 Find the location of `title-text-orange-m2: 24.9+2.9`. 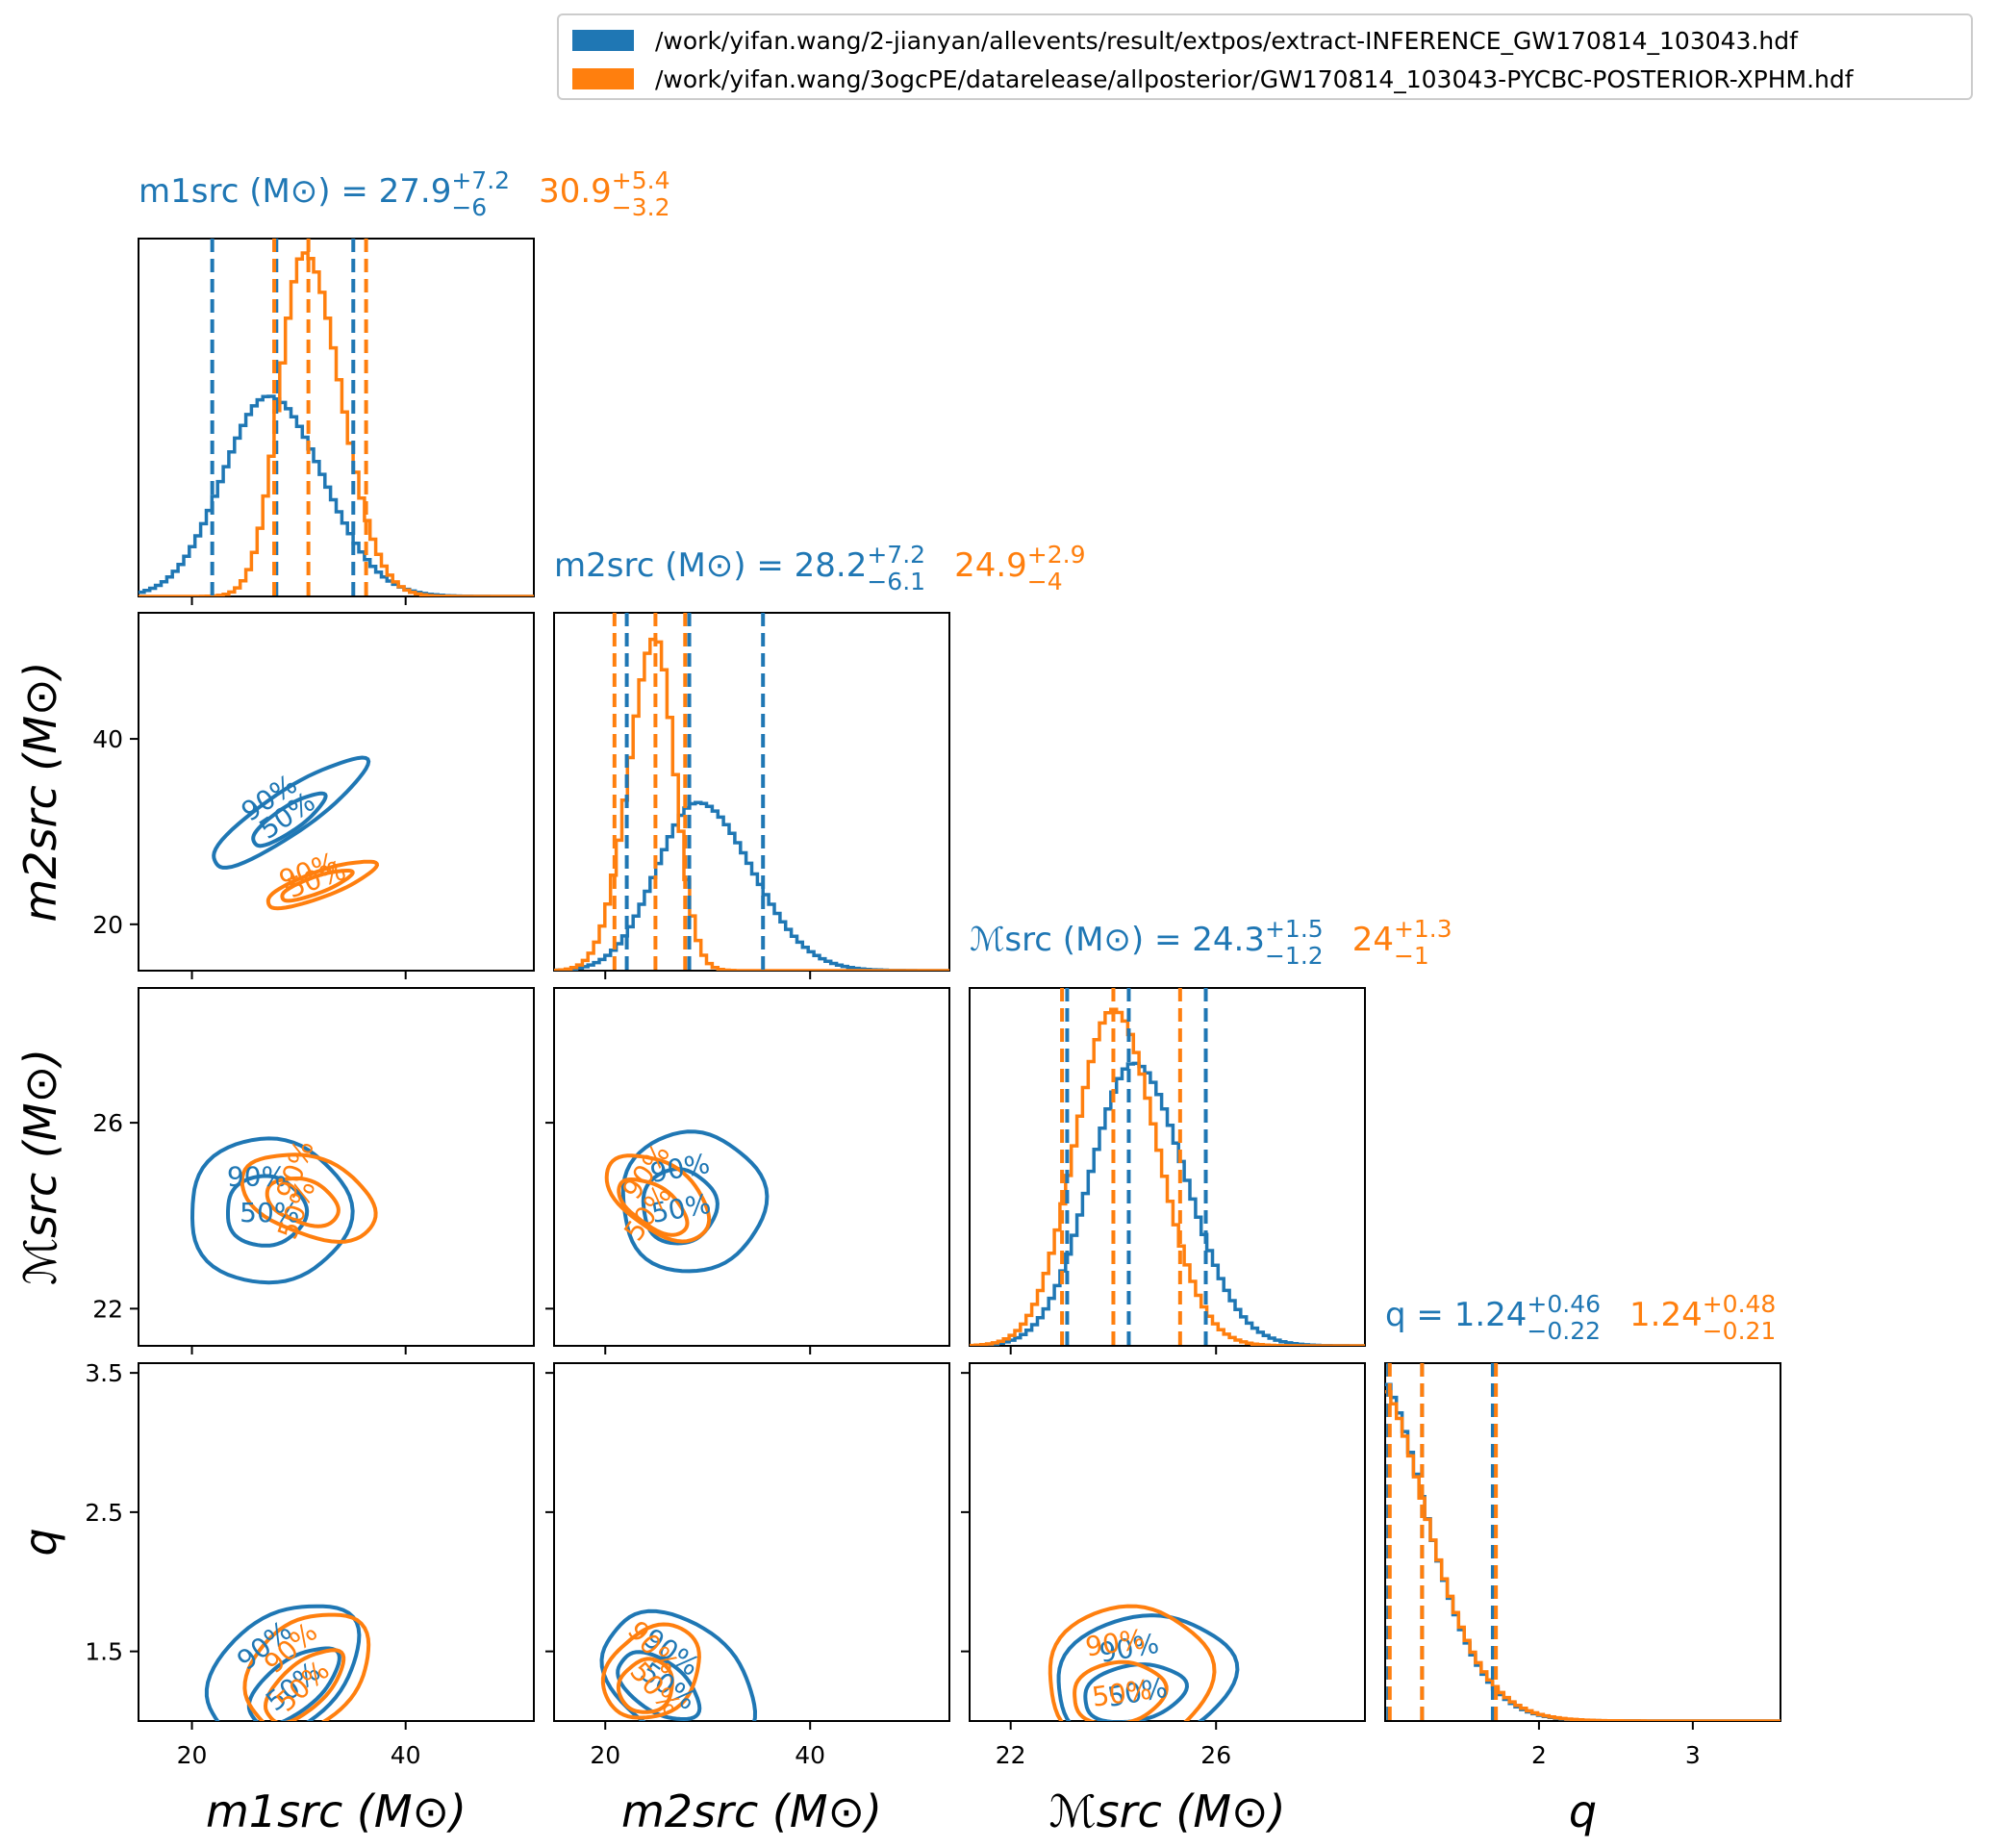

title-text-orange-m2: 24.9+2.9 is located at coordinates (1019, 563).